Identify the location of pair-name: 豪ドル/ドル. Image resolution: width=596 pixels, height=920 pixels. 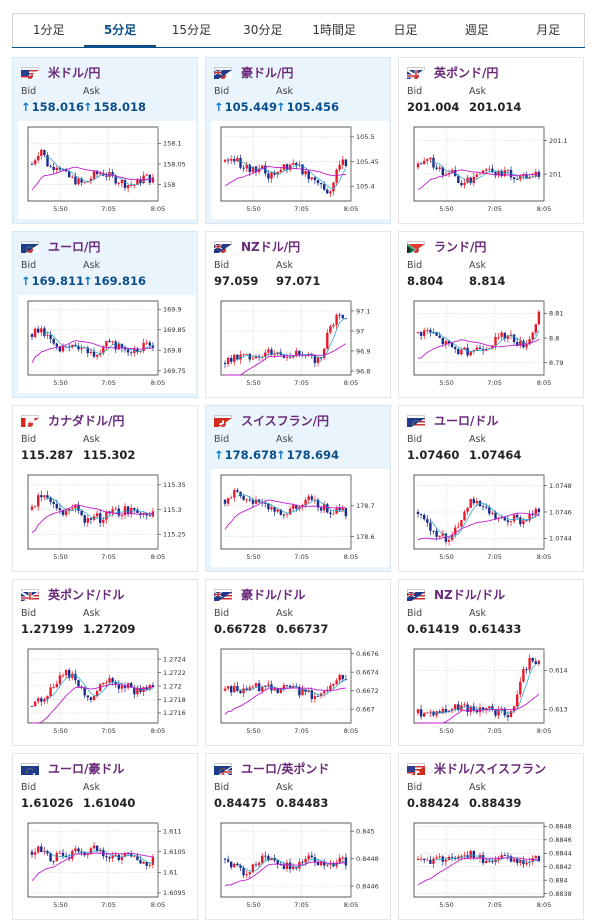
(273, 595).